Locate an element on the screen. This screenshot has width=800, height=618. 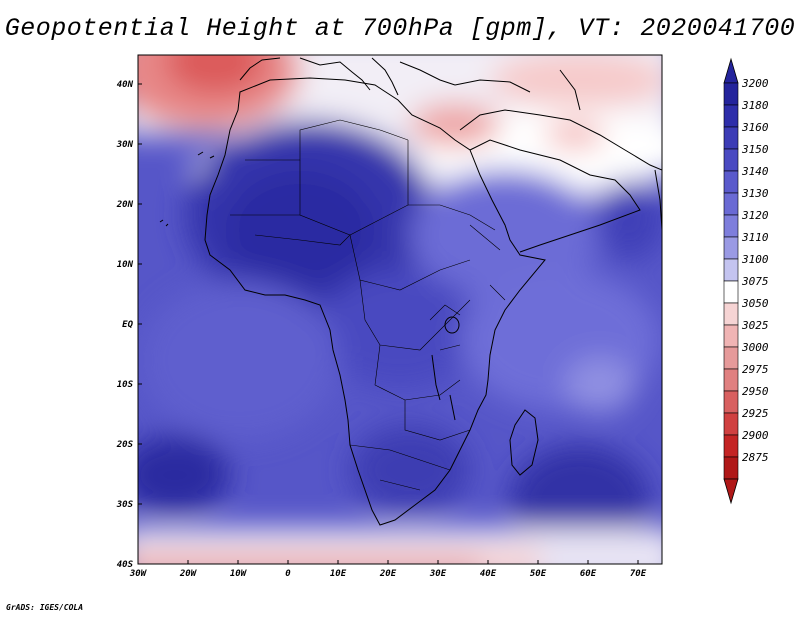
colorbar-level-label: 3130 is located at coordinates (755, 193).